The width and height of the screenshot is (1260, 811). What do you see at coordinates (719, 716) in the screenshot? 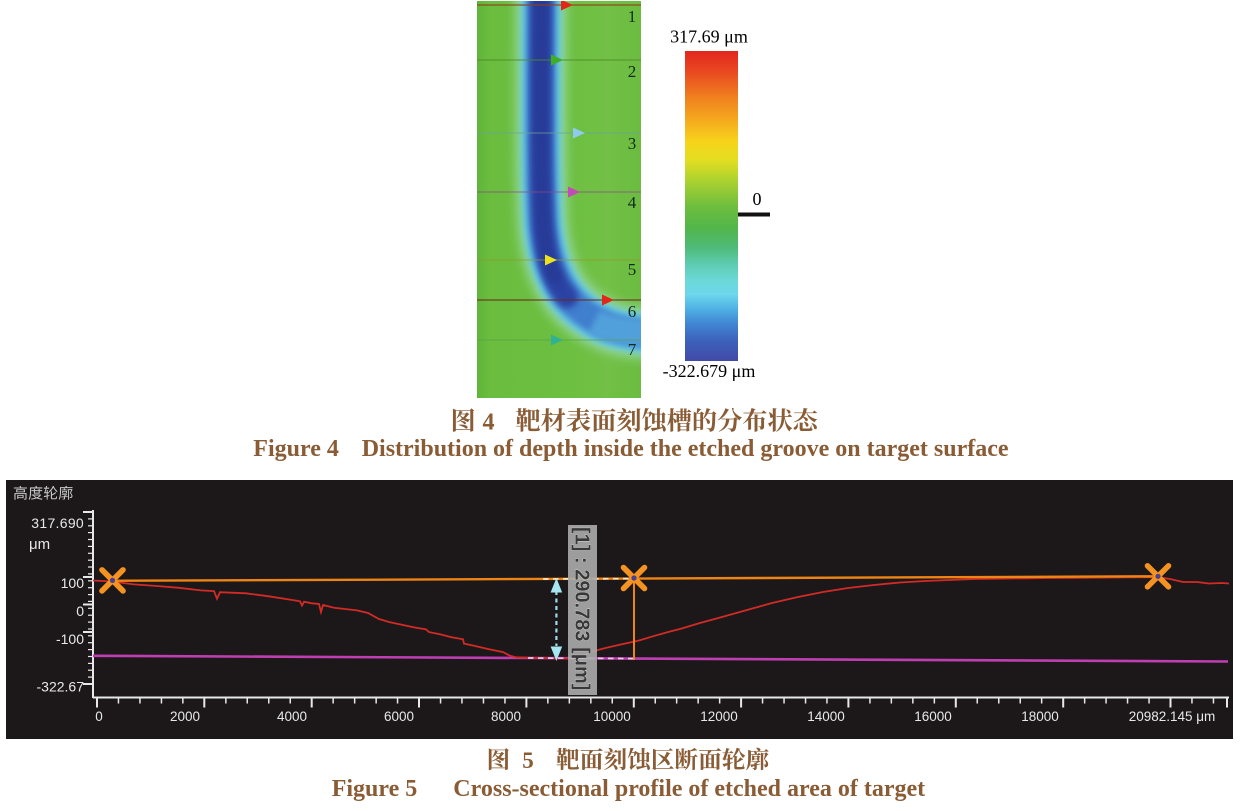
I see `svg-text: 12000` at bounding box center [719, 716].